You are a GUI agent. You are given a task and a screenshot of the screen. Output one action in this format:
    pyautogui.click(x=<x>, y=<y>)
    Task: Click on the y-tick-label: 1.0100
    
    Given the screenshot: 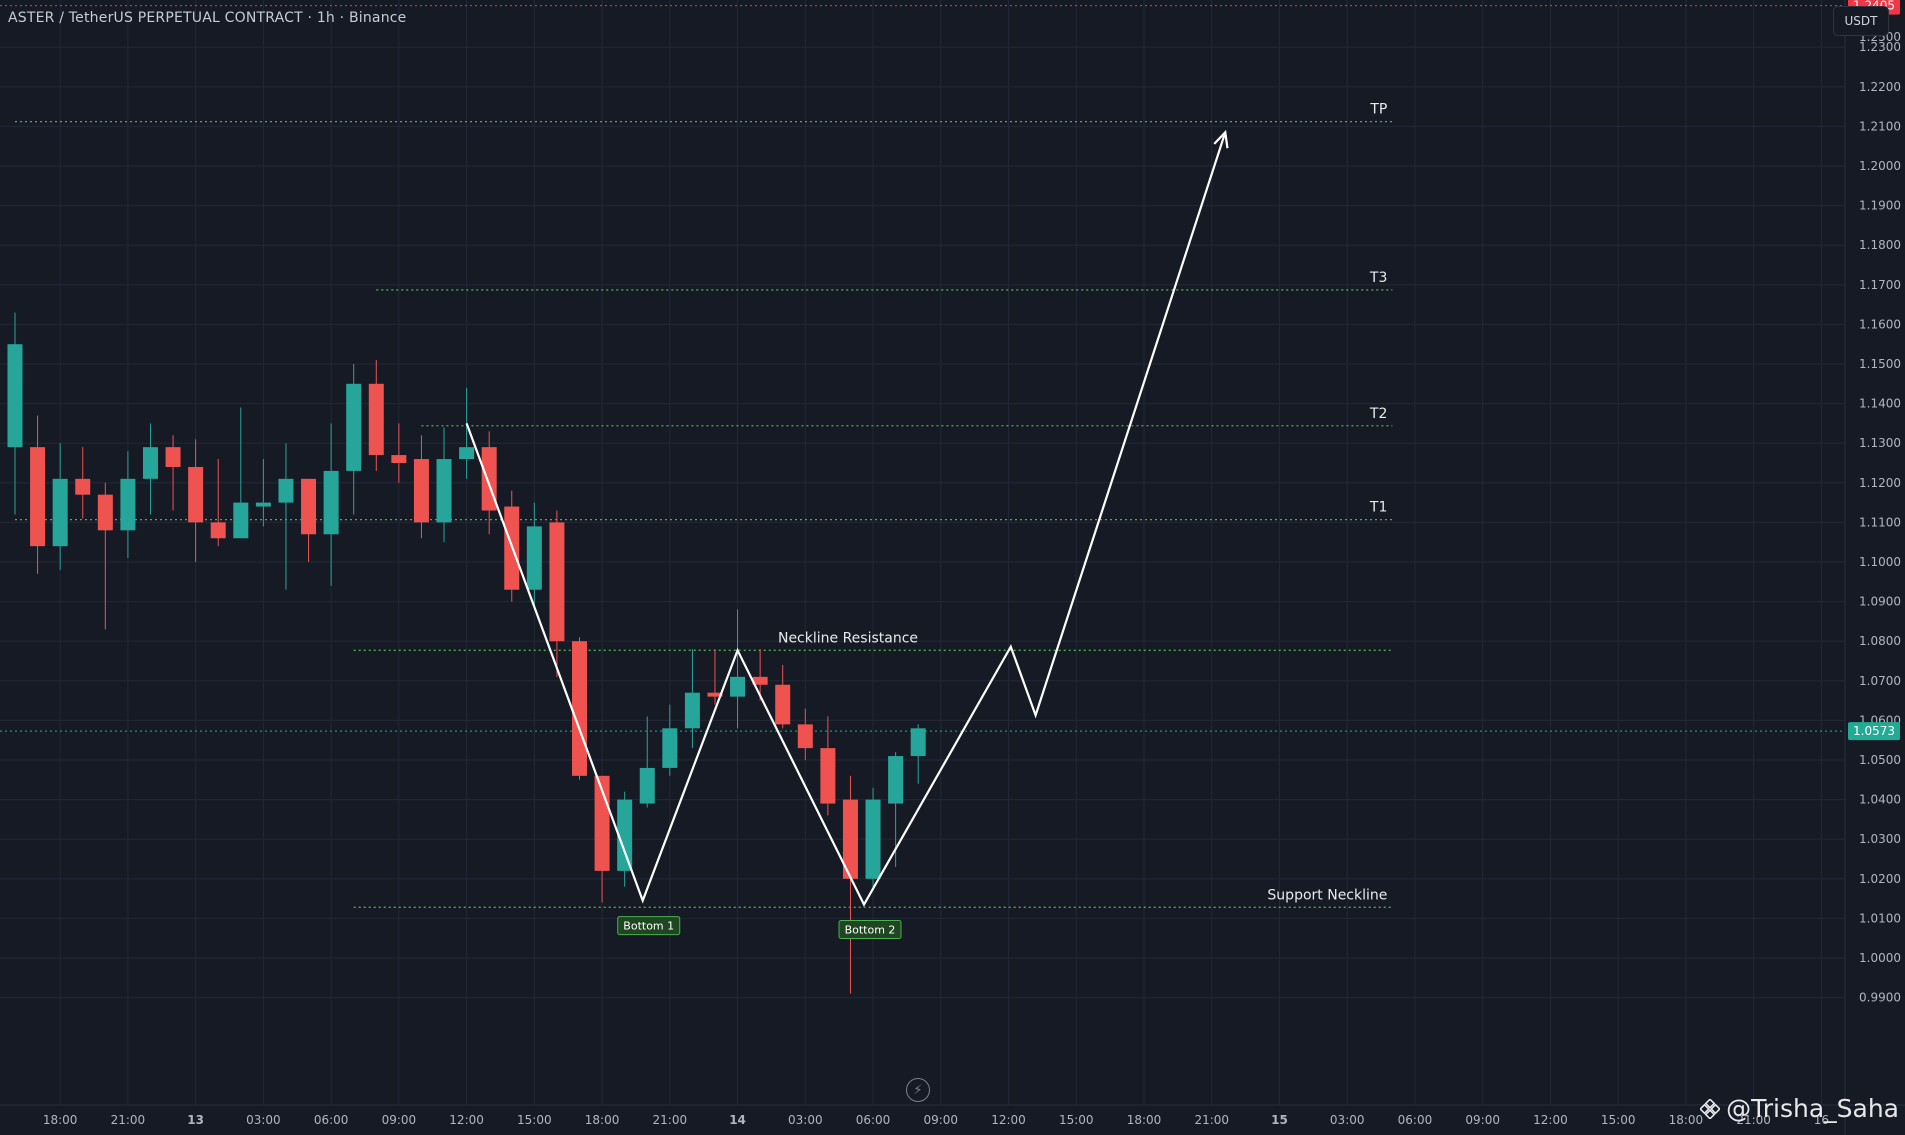 What is the action you would take?
    pyautogui.click(x=1880, y=918)
    